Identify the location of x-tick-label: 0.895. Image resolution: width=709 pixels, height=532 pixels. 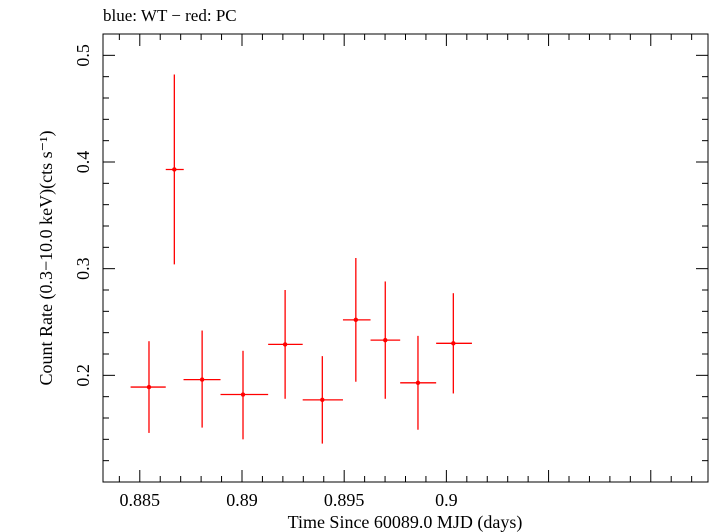
(344, 500).